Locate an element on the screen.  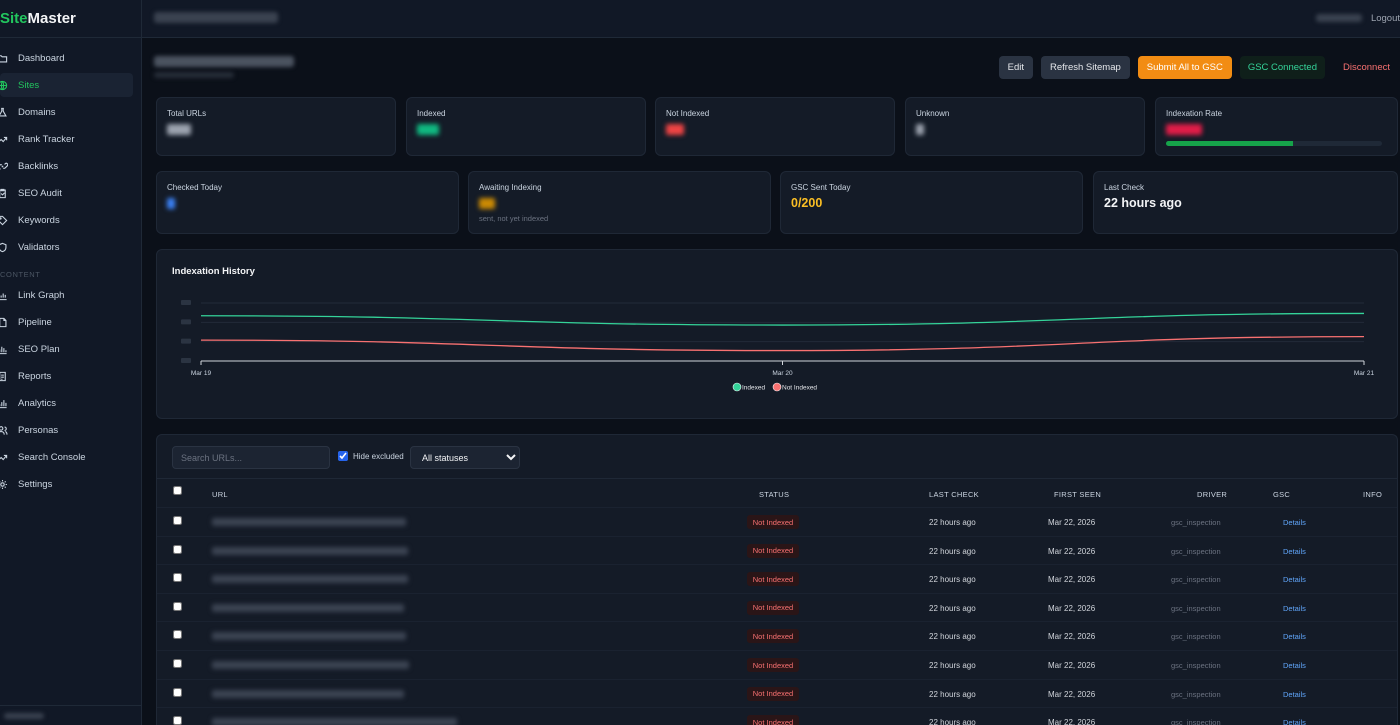
th-last-check: LAST CHECK is located at coordinates (954, 494).